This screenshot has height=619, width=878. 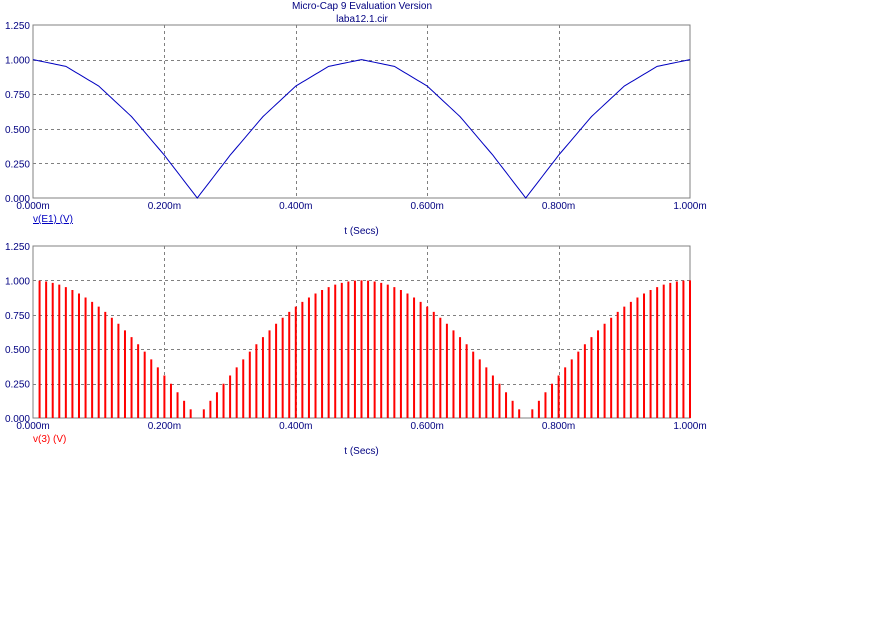 What do you see at coordinates (362, 19) in the screenshot?
I see `circuit-file-name: laba12.1.cir` at bounding box center [362, 19].